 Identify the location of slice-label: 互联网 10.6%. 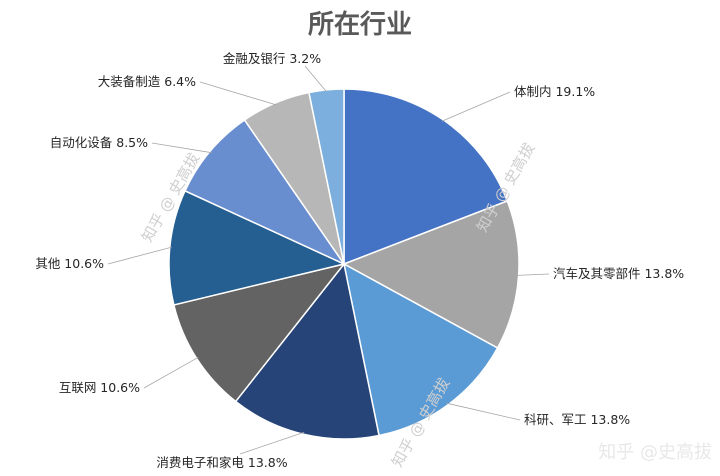
(99, 387).